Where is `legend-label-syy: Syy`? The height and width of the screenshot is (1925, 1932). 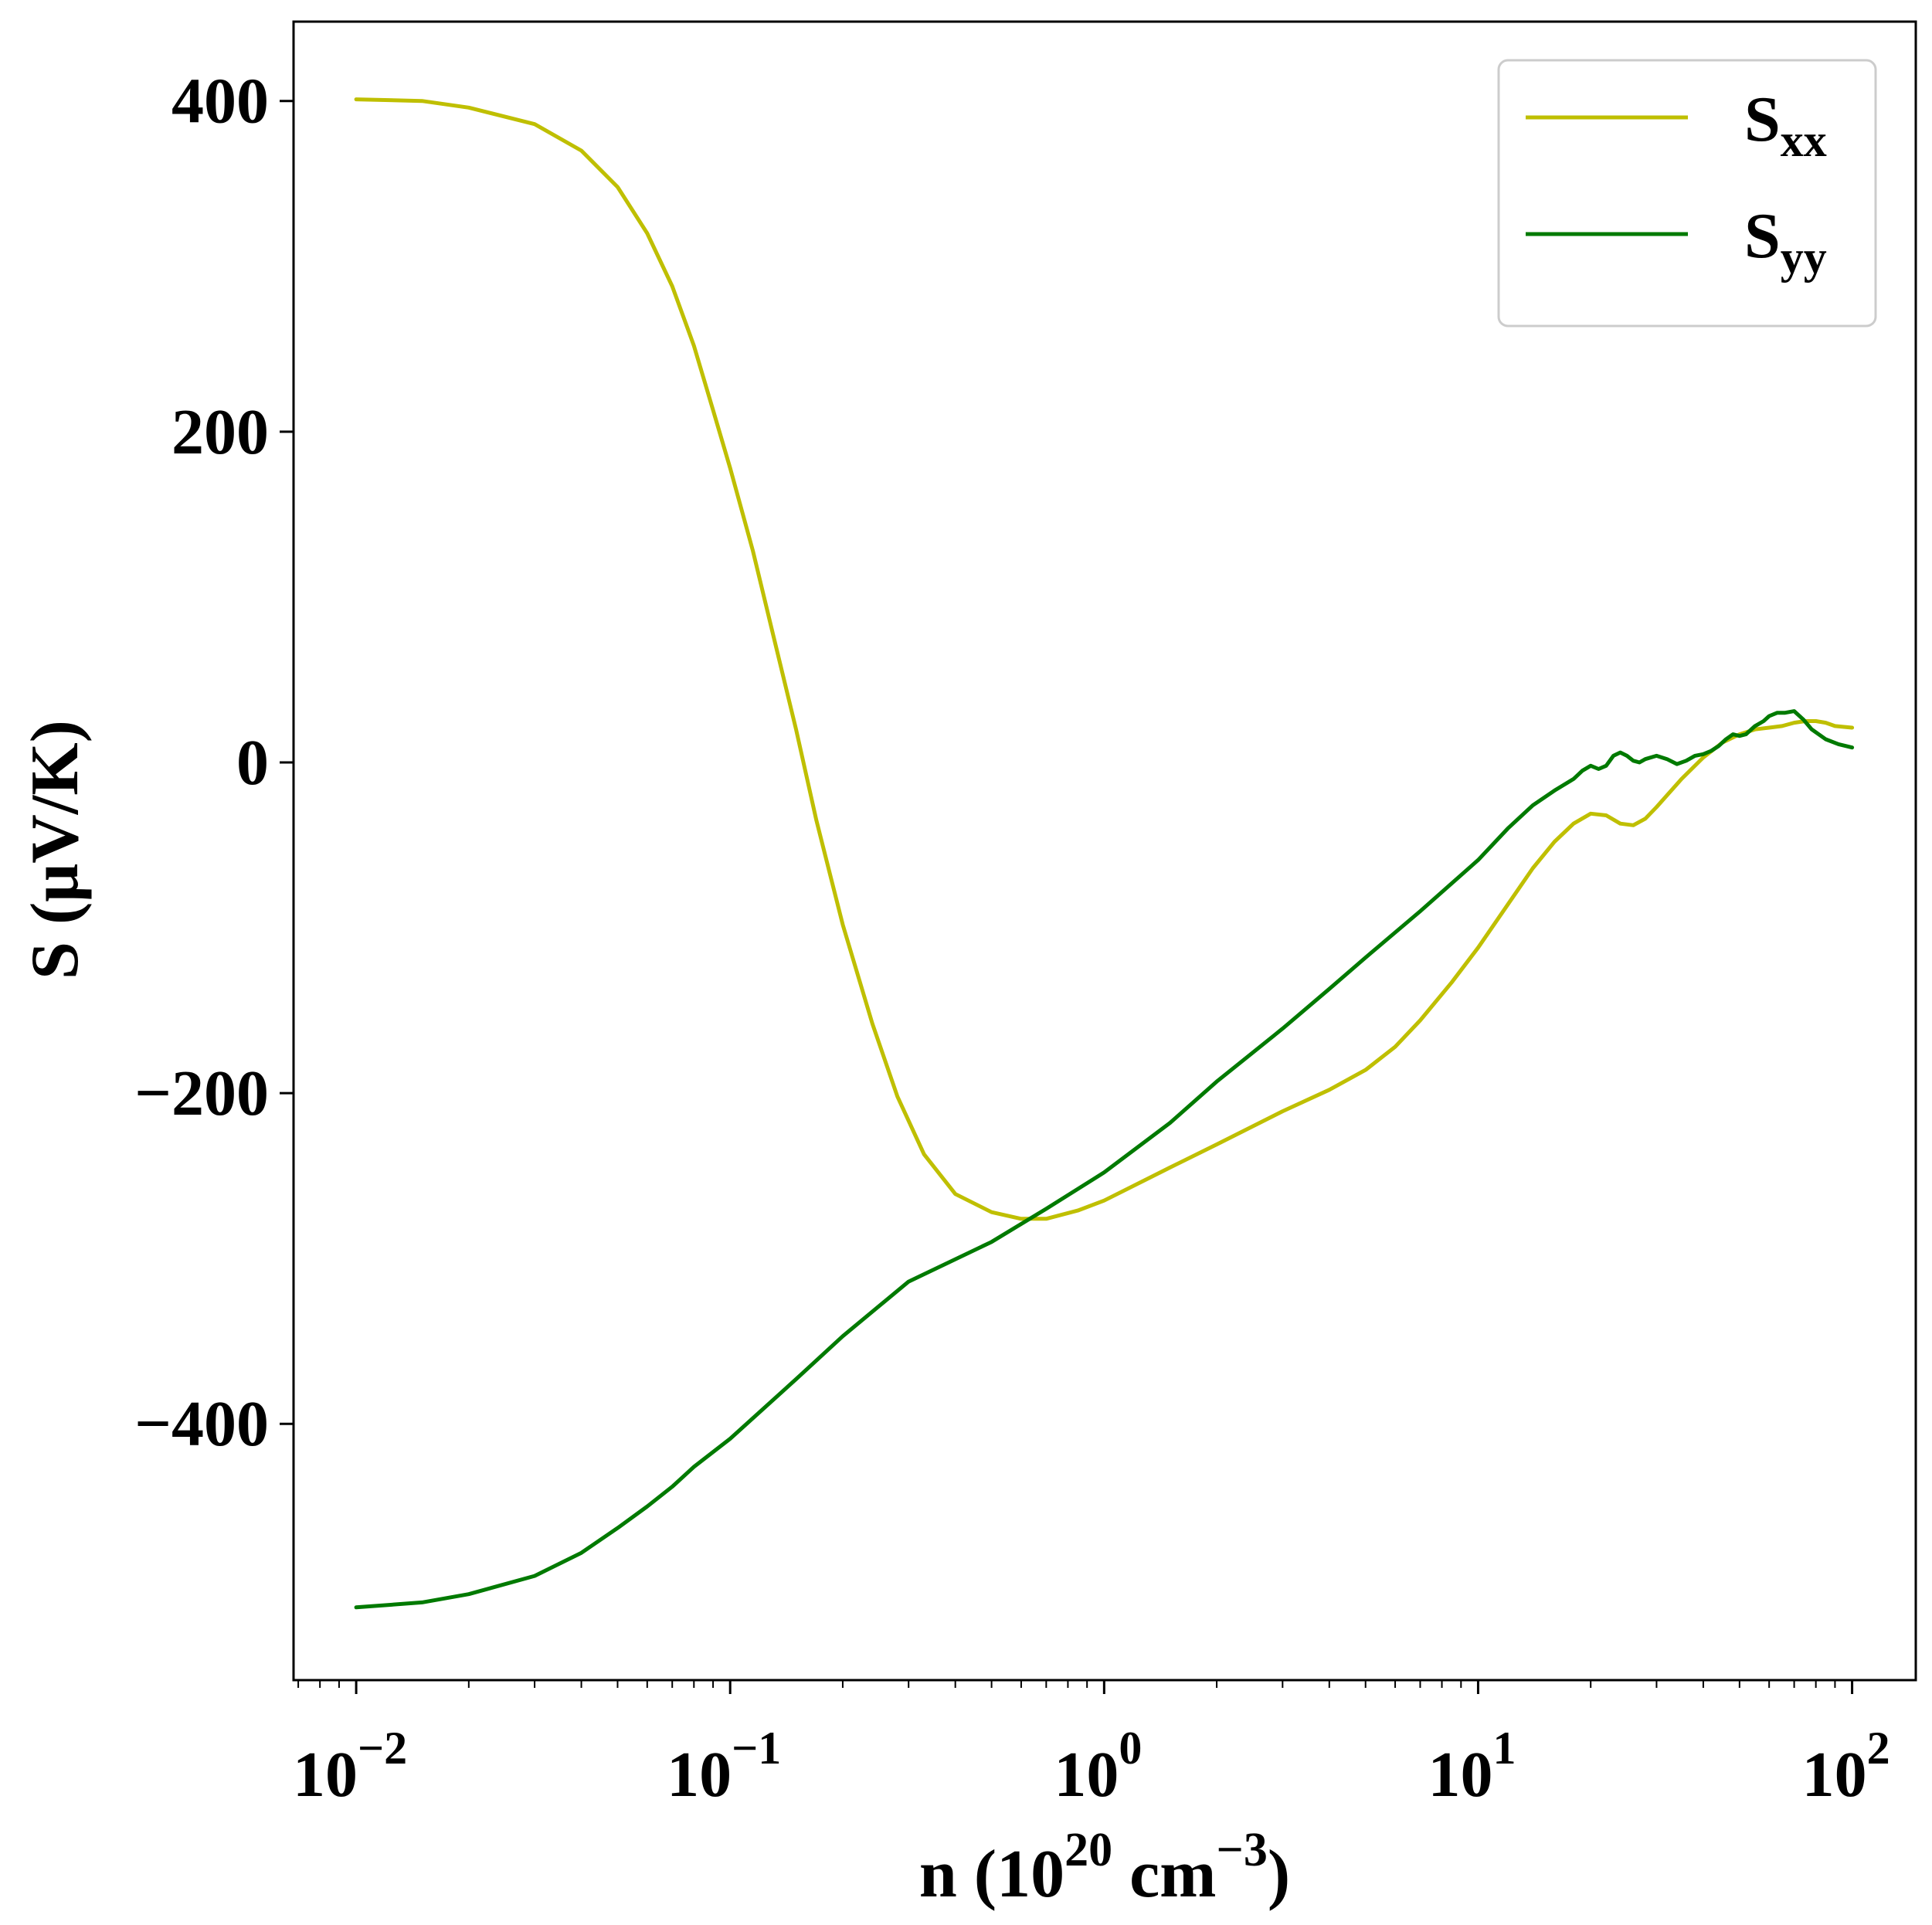
legend-label-syy: Syy is located at coordinates (1786, 241).